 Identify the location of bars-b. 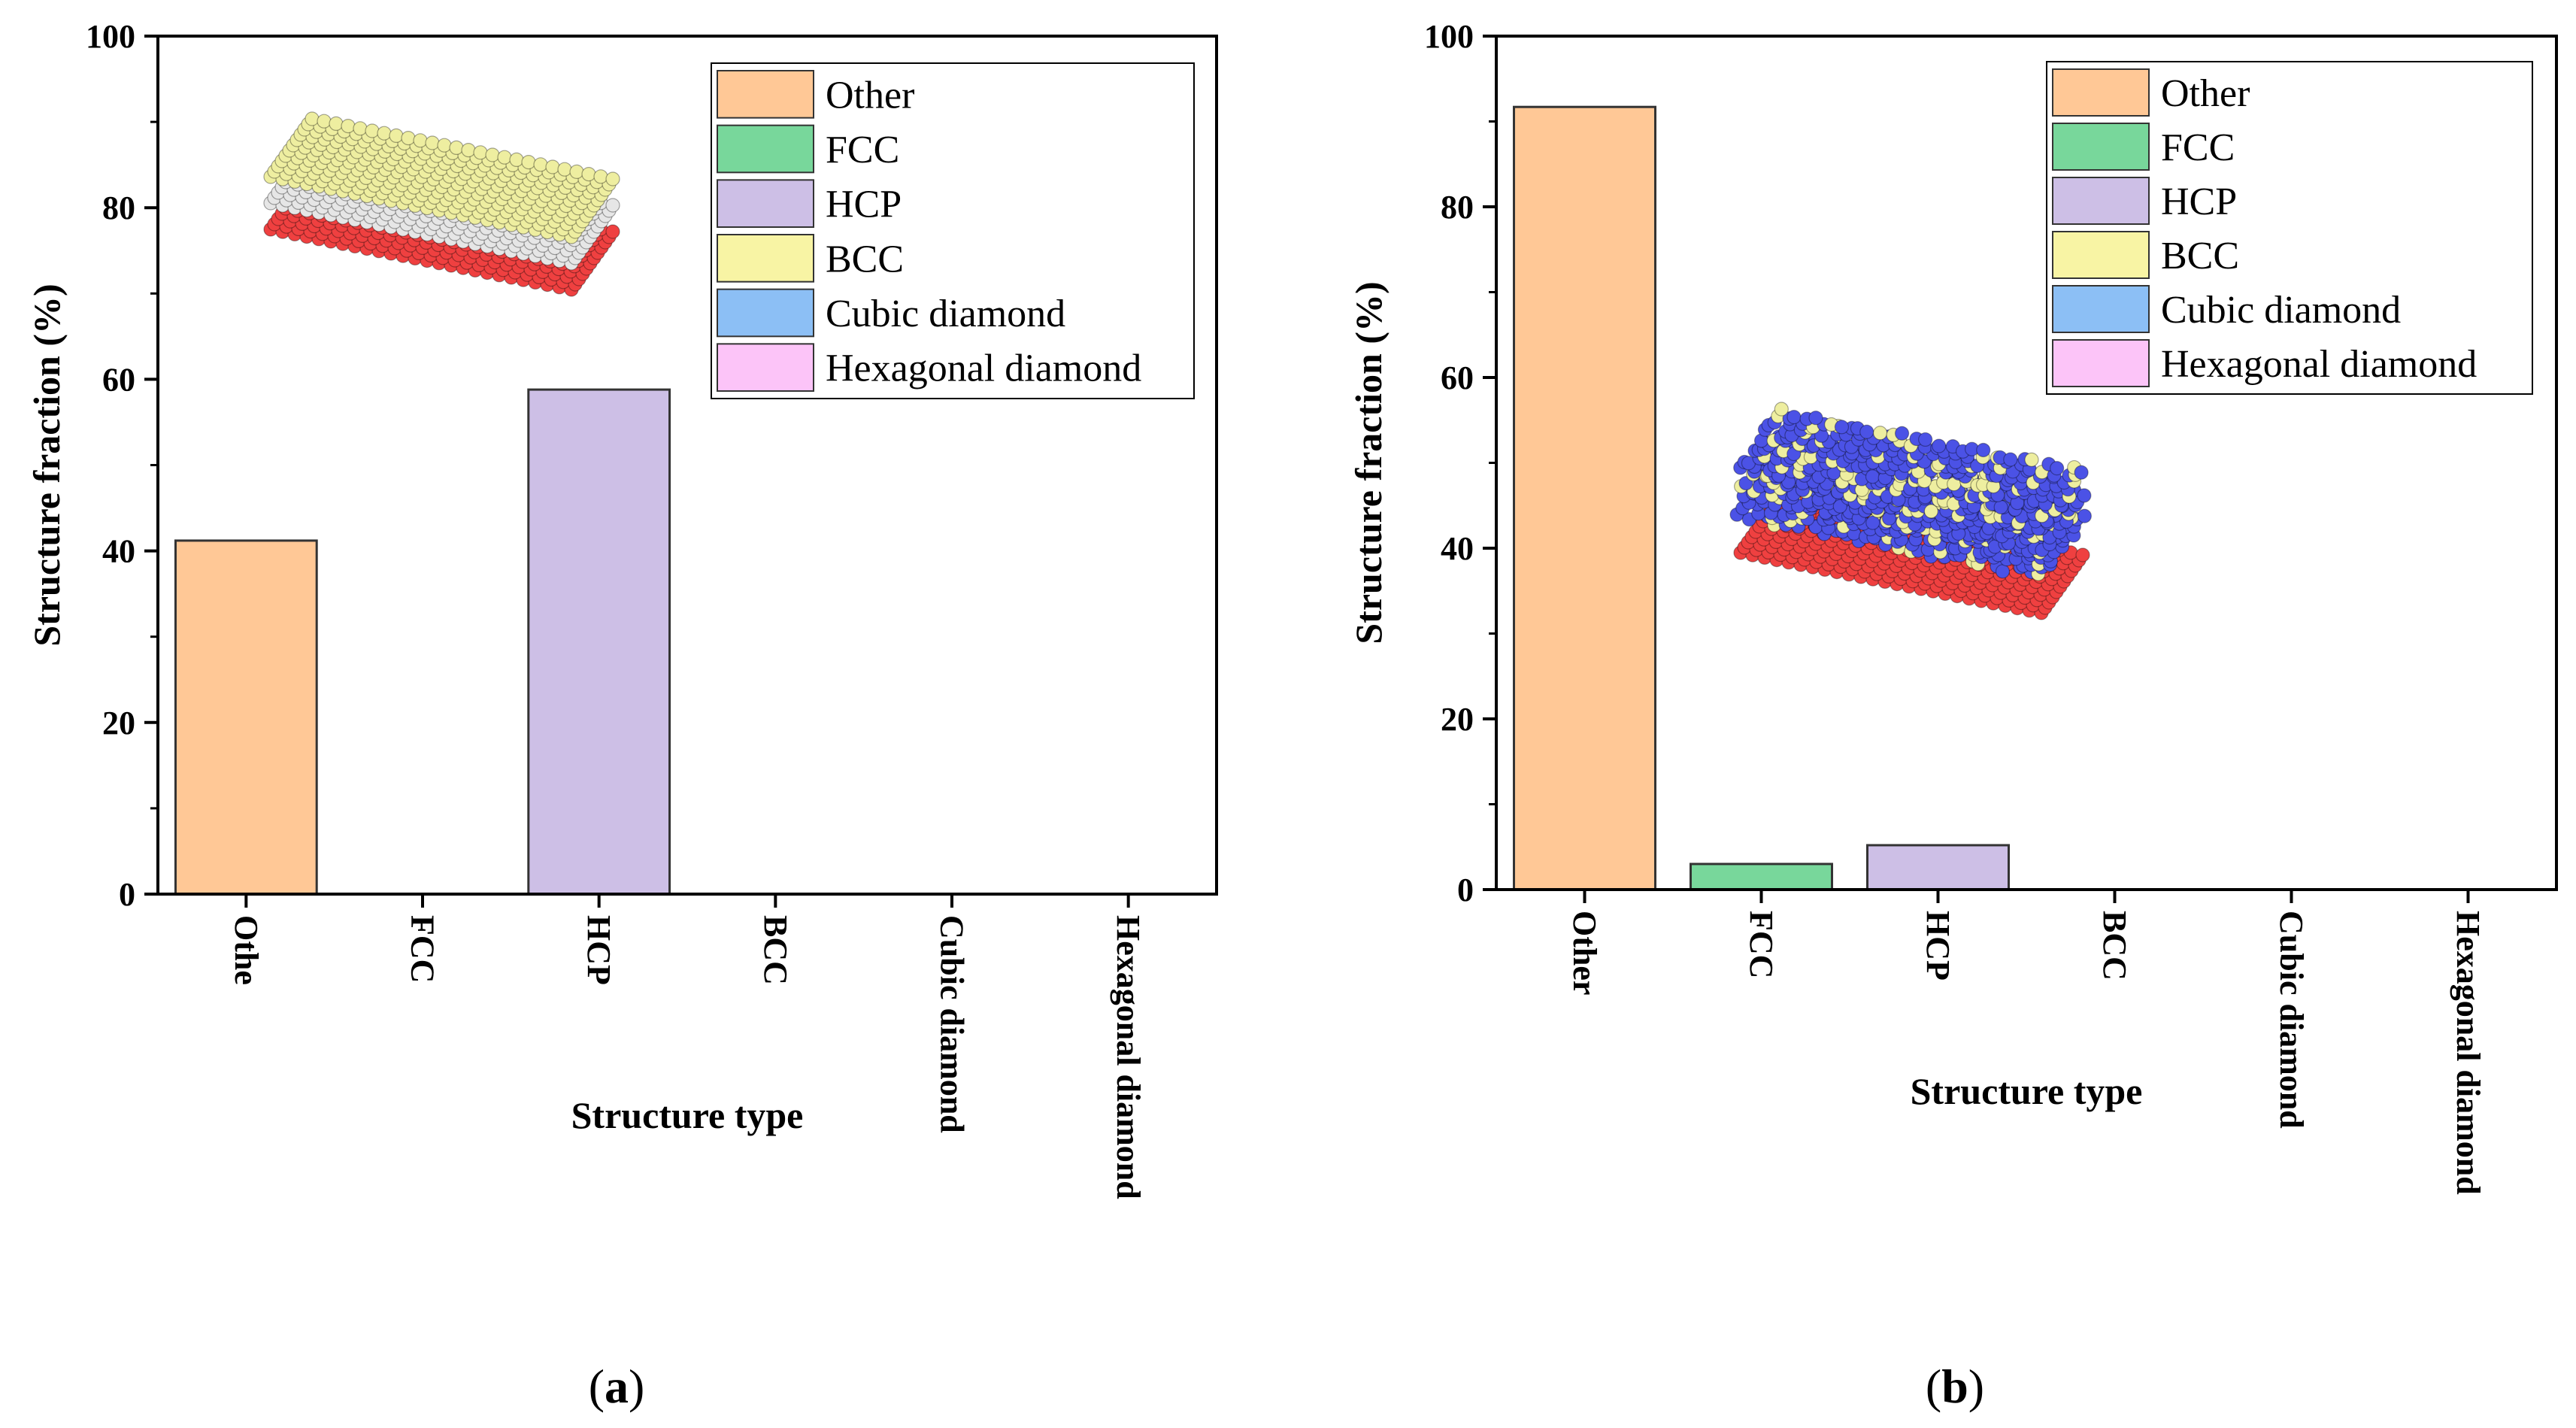
(1761, 498).